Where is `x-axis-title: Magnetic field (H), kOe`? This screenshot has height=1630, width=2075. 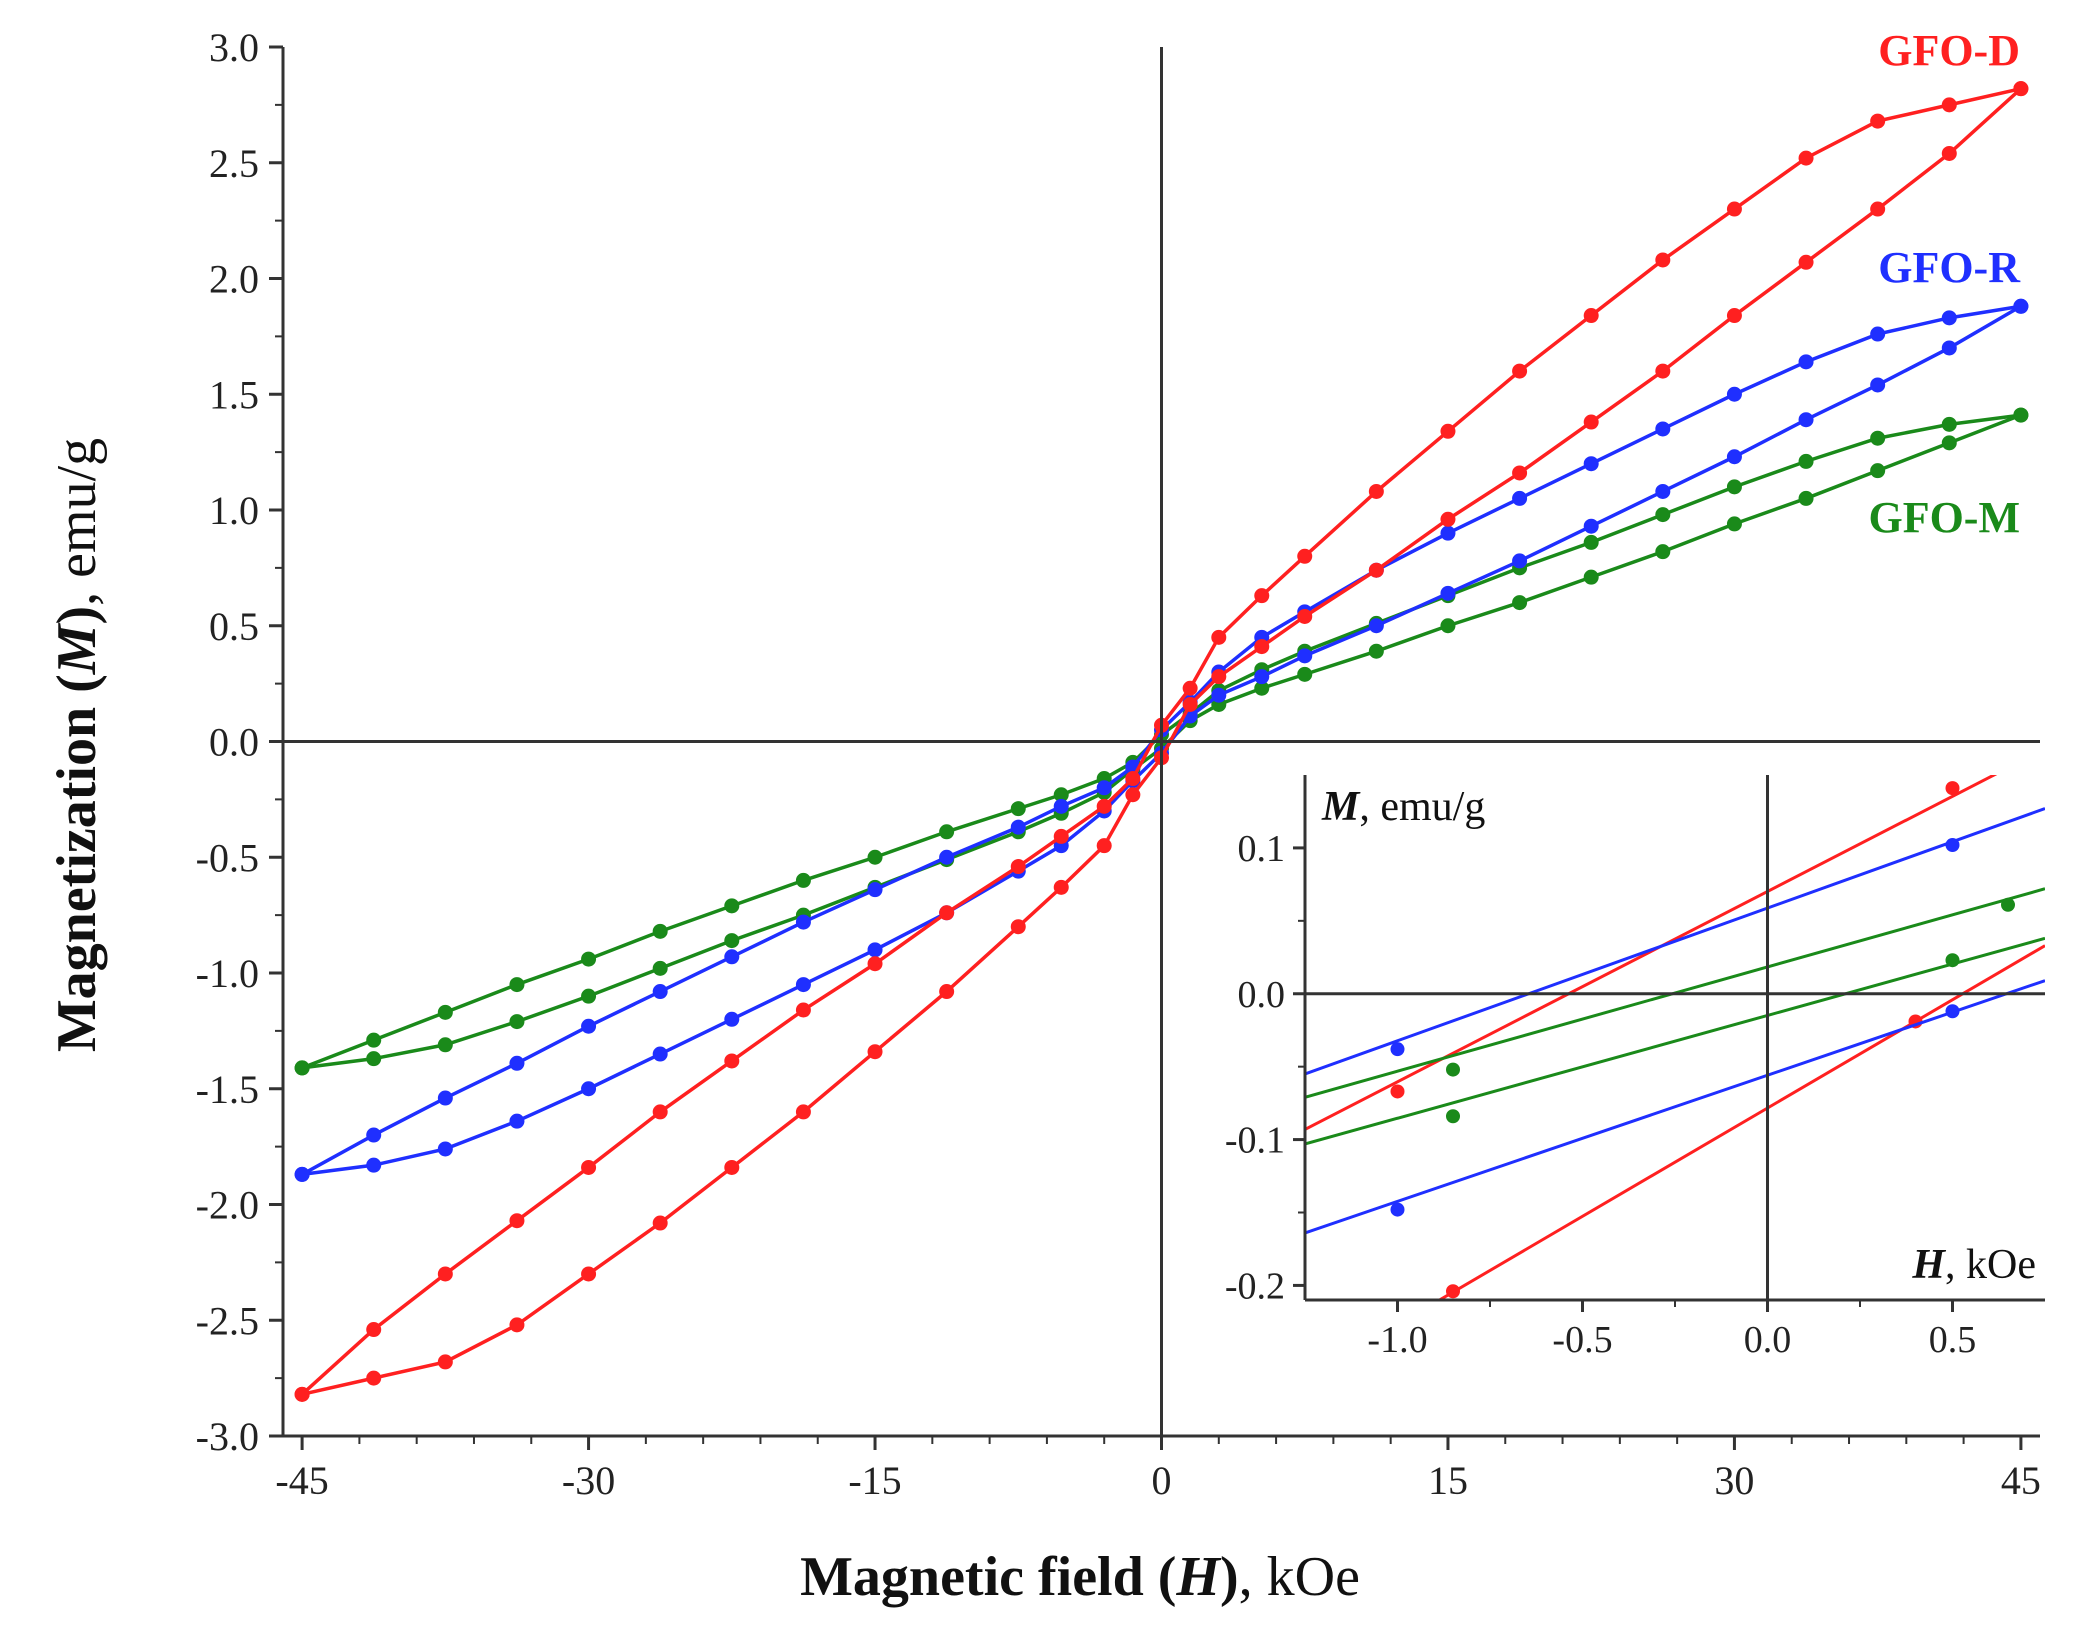 x-axis-title: Magnetic field (H), kOe is located at coordinates (1080, 1577).